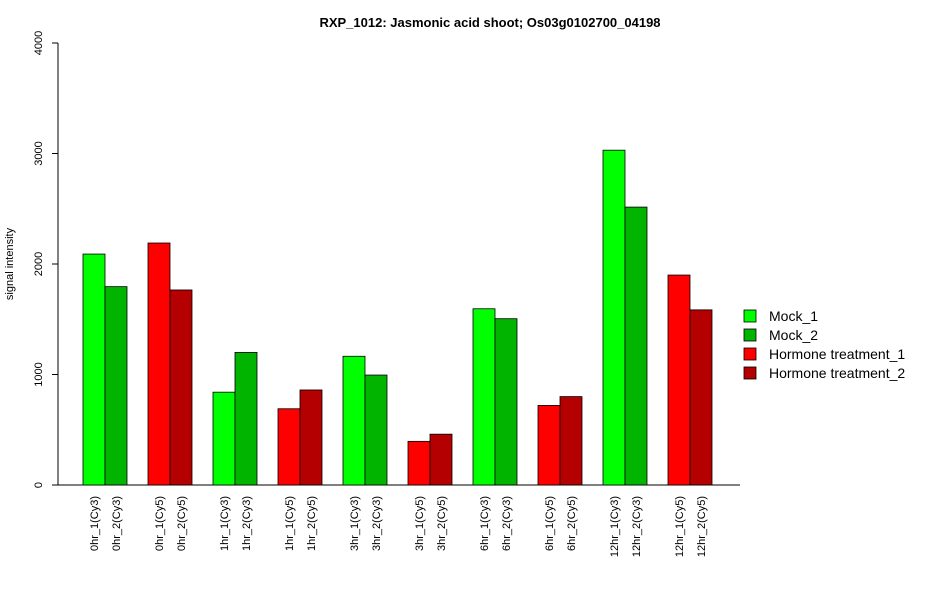 This screenshot has height=600, width=950. Describe the element at coordinates (837, 373) in the screenshot. I see `legend-label: Hormone treatment_2` at that location.